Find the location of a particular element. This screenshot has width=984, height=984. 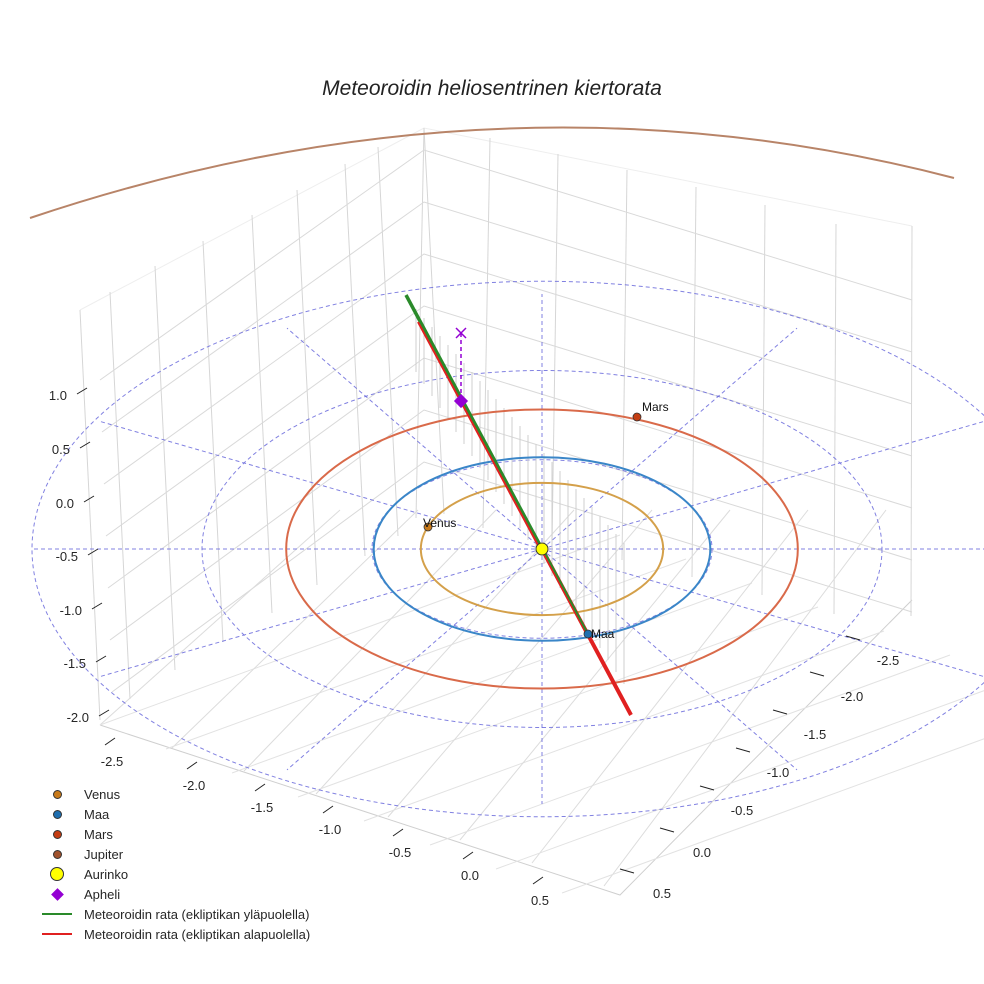

planet-marker-mars is located at coordinates (637, 417).